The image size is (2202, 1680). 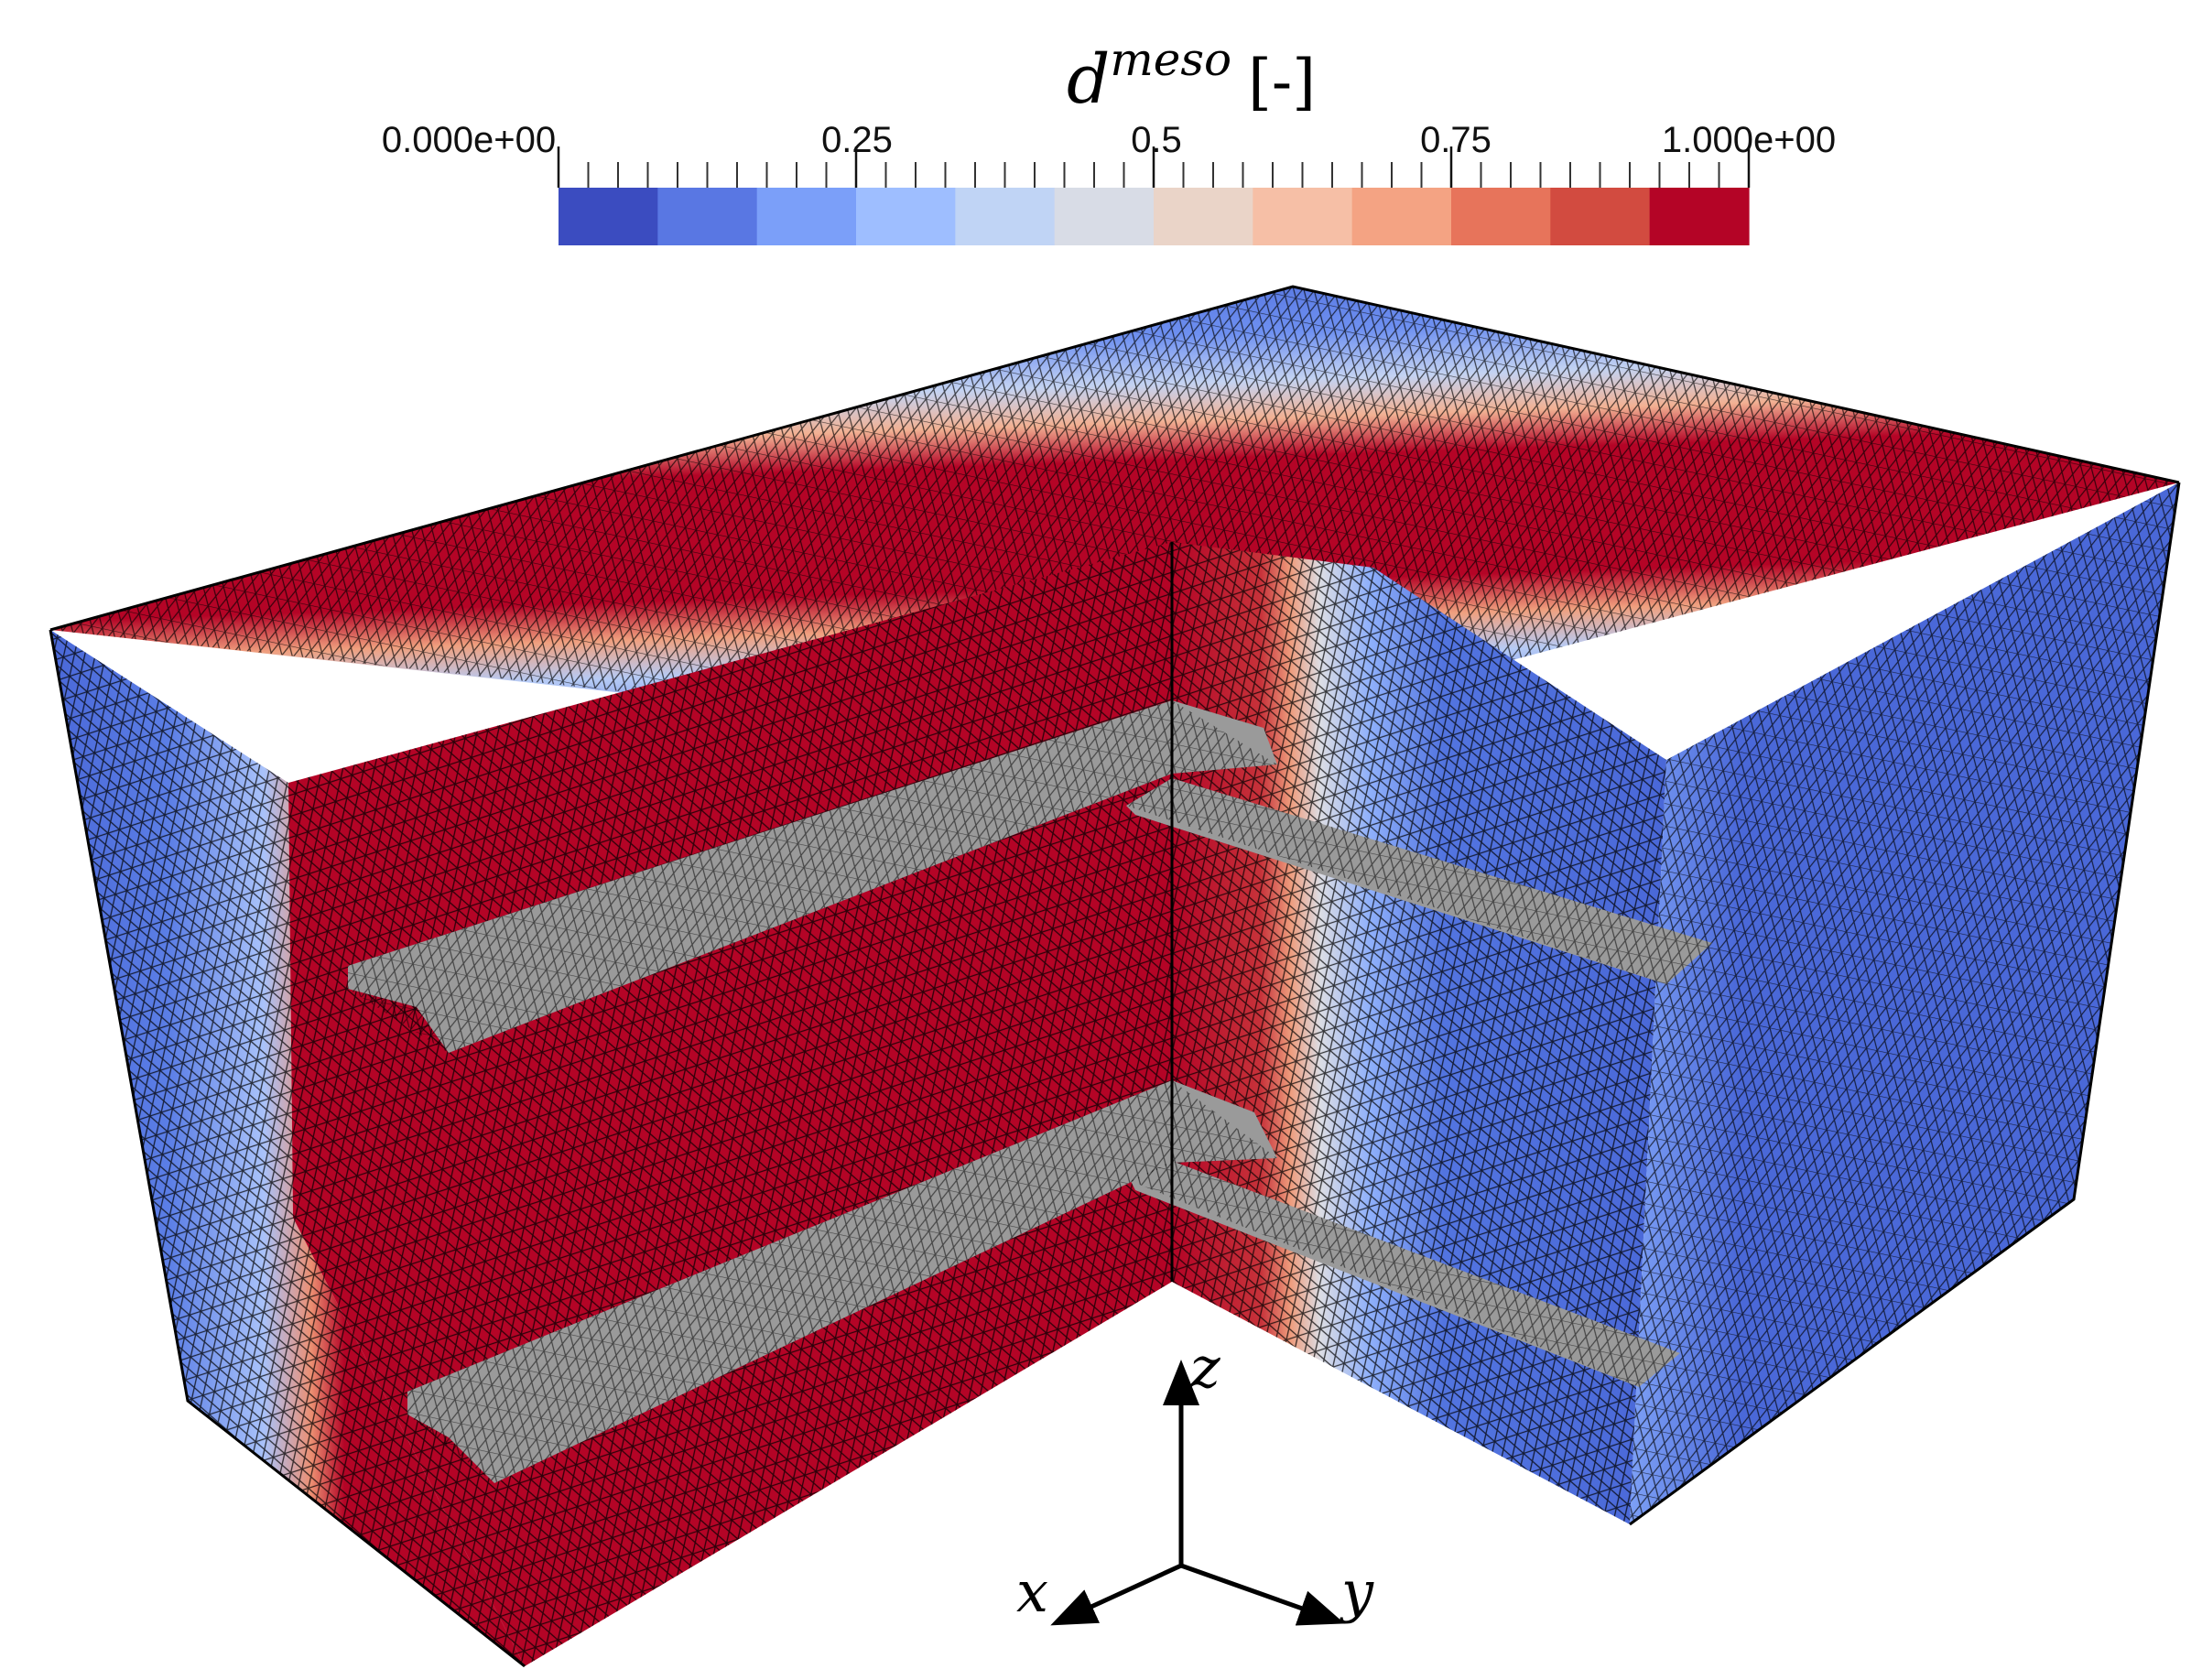 I want to click on colorbar-major-ticks, so click(x=1154, y=167).